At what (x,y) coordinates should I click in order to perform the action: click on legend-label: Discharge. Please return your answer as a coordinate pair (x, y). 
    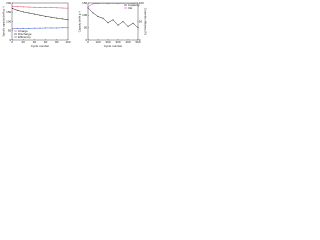
    Looking at the image, I should click on (25, 34).